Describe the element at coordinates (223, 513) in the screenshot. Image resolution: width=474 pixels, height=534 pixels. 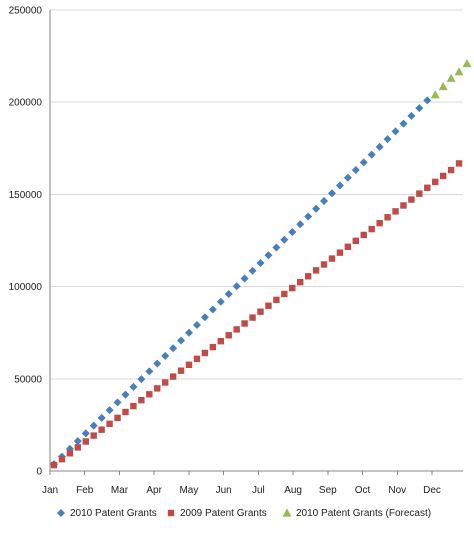
I see `legend-label-1: 2009 Patent Grants` at that location.